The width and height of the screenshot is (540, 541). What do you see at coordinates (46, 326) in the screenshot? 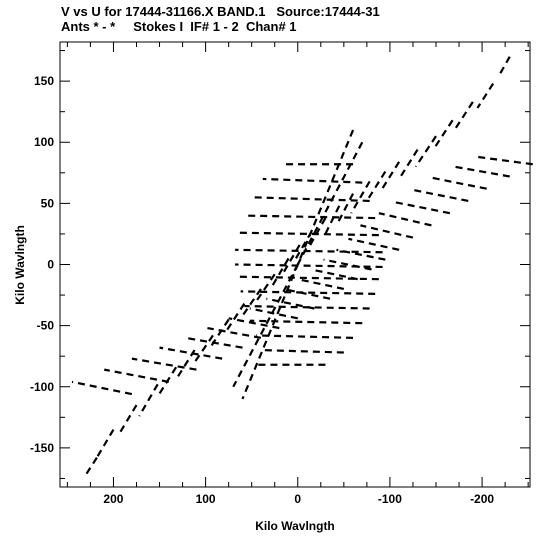
I see `y-tick-label: -50` at bounding box center [46, 326].